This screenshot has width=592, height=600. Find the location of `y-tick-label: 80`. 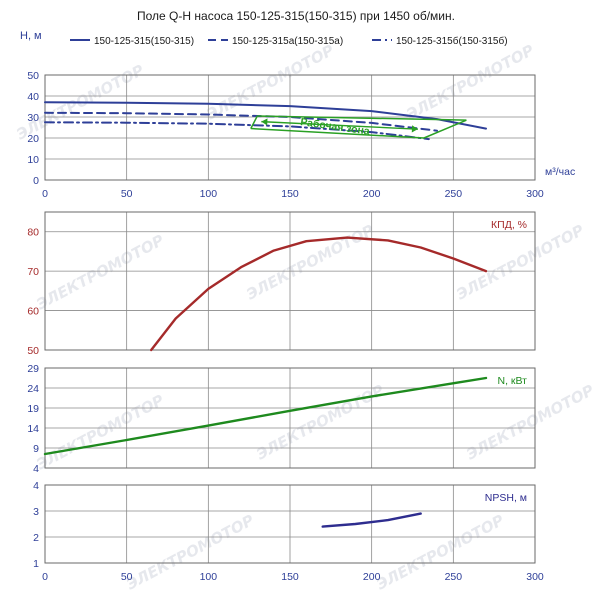

y-tick-label: 80 is located at coordinates (33, 233).